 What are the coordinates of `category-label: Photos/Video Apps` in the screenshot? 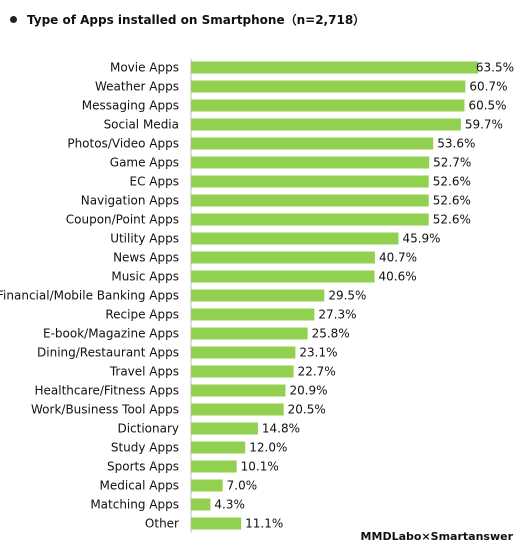 It's located at (123, 144).